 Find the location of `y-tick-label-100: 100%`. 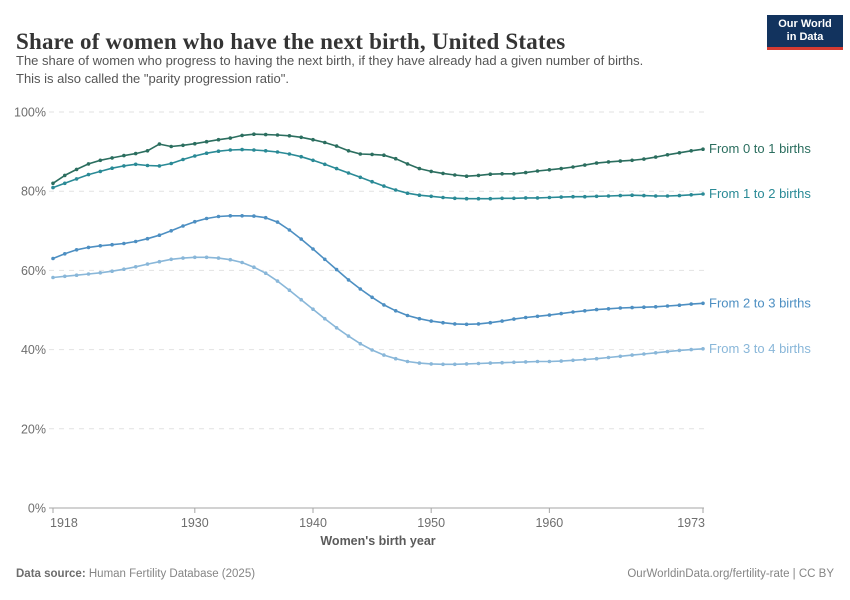

y-tick-label-100: 100% is located at coordinates (30, 113).